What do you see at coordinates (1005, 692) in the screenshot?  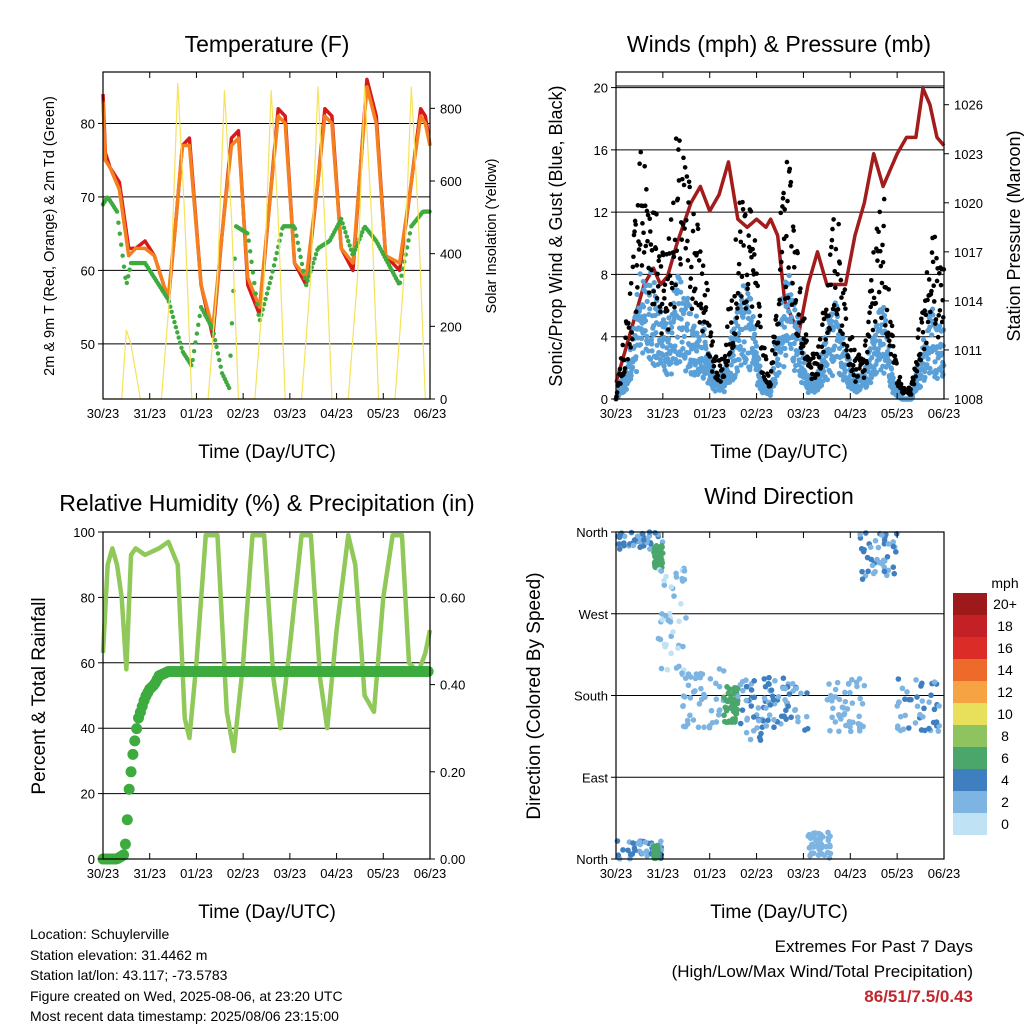 I see `legend-label: 12` at bounding box center [1005, 692].